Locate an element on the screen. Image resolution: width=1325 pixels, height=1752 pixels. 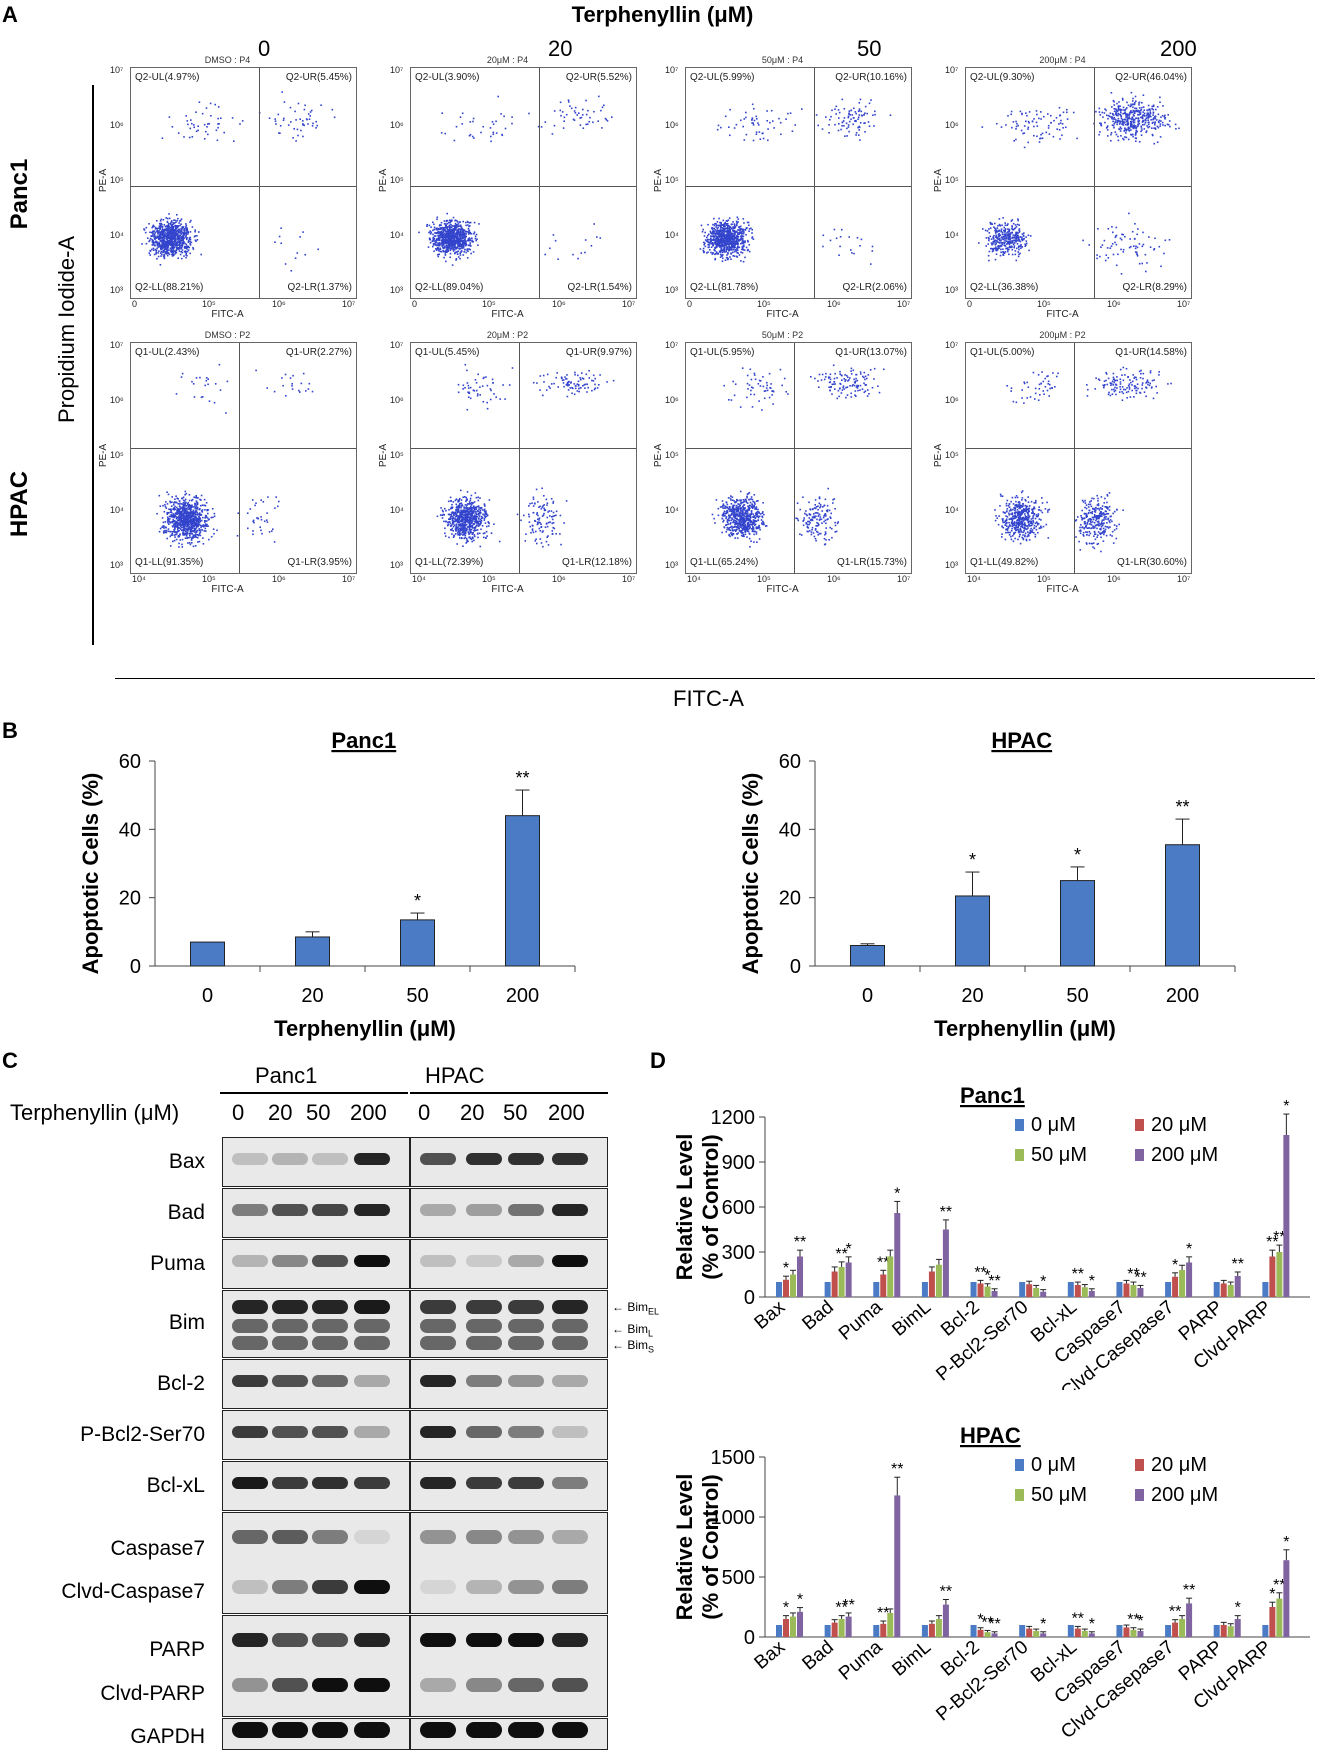
flow-y-tick: 10³ is located at coordinates (397, 290).